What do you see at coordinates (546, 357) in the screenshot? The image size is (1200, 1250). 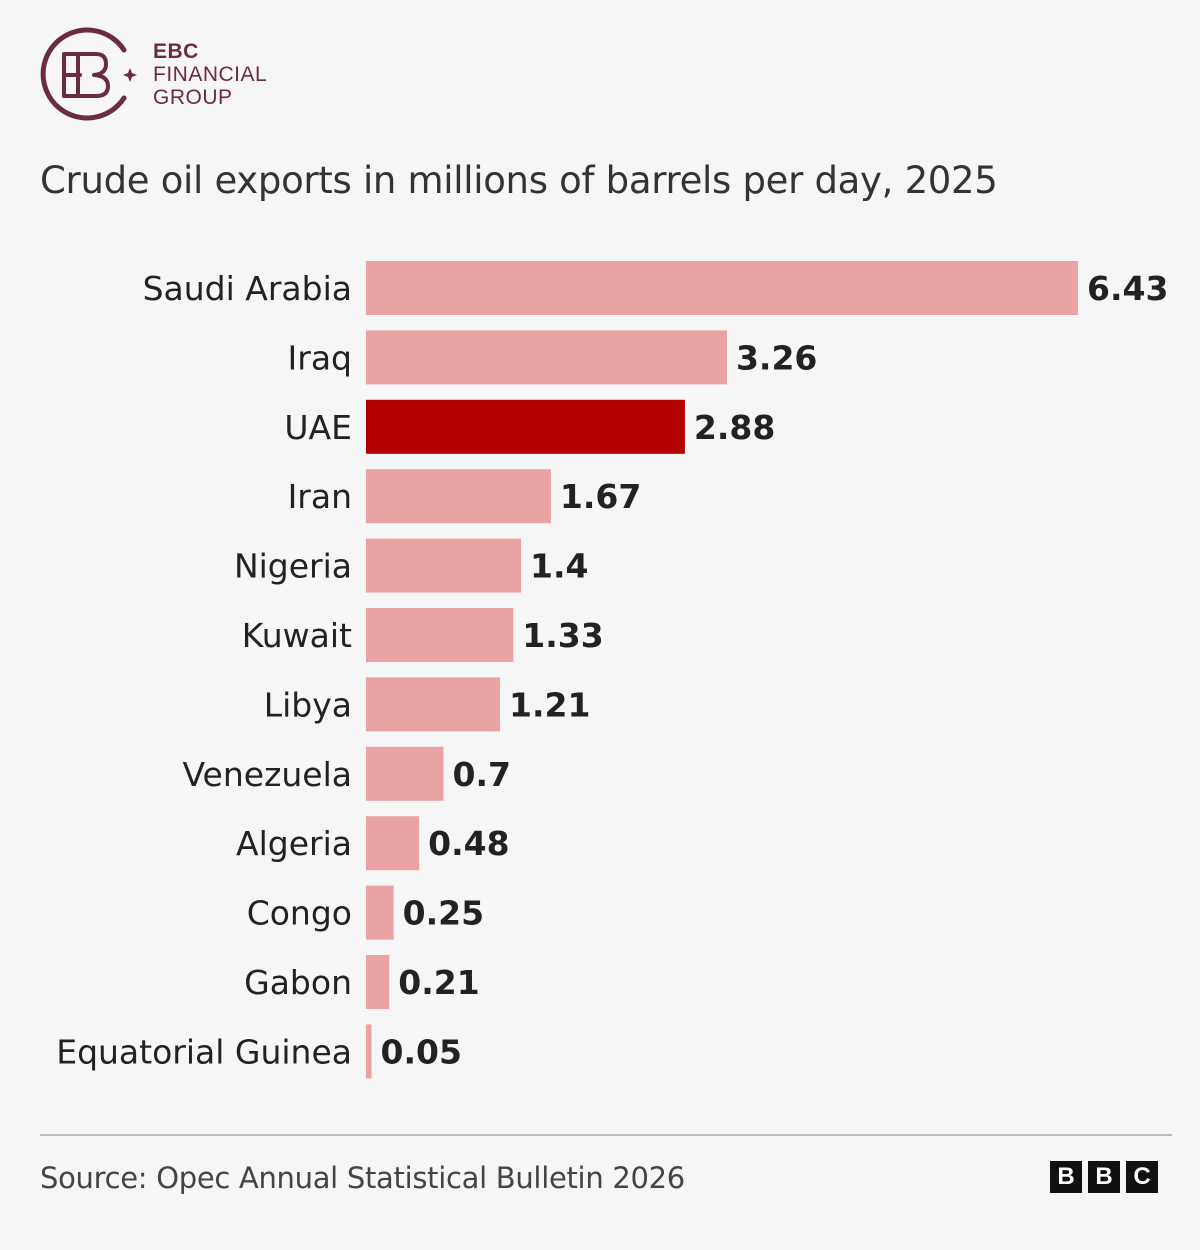 I see `bar-iraq` at bounding box center [546, 357].